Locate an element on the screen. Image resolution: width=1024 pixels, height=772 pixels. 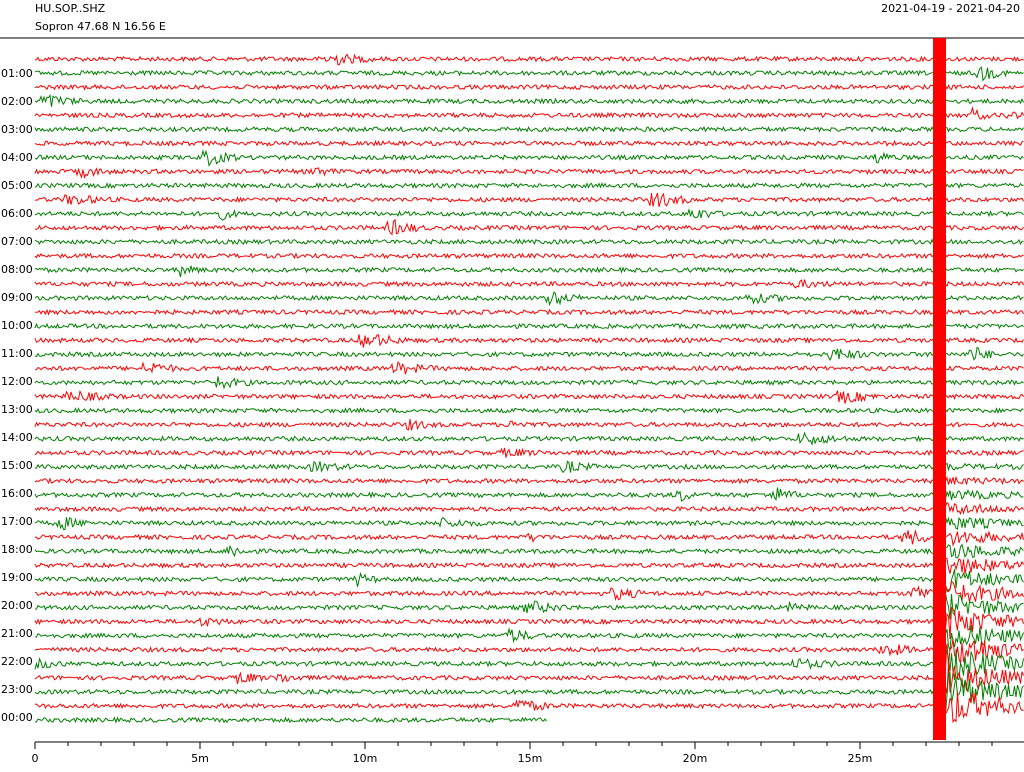
row-label: 09:00 is located at coordinates (17, 297).